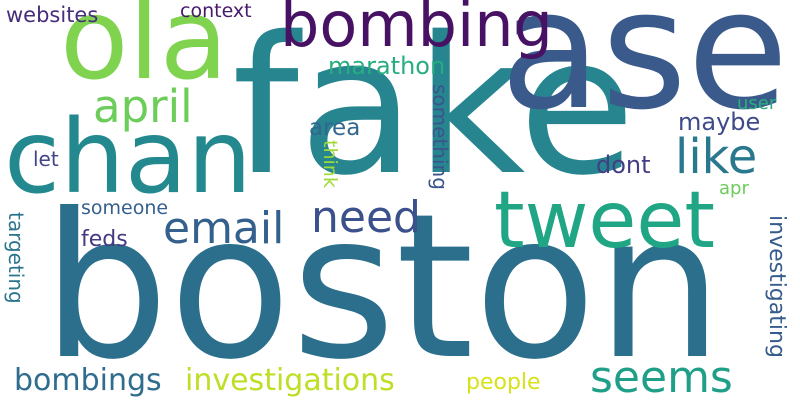 Image resolution: width=800 pixels, height=400 pixels. I want to click on word-targeting: targeting, so click(16, 258).